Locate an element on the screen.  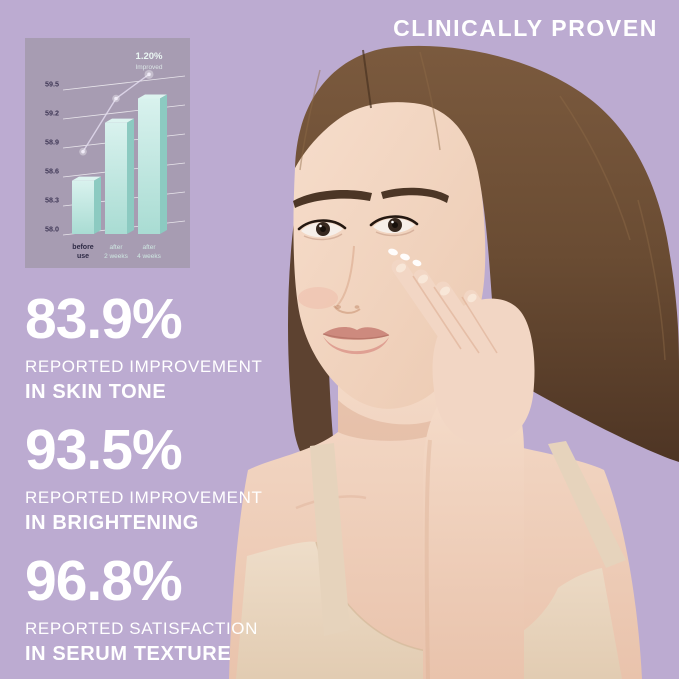
stat-description-bold: IN SERUM TEXTURE is located at coordinates (128, 654).